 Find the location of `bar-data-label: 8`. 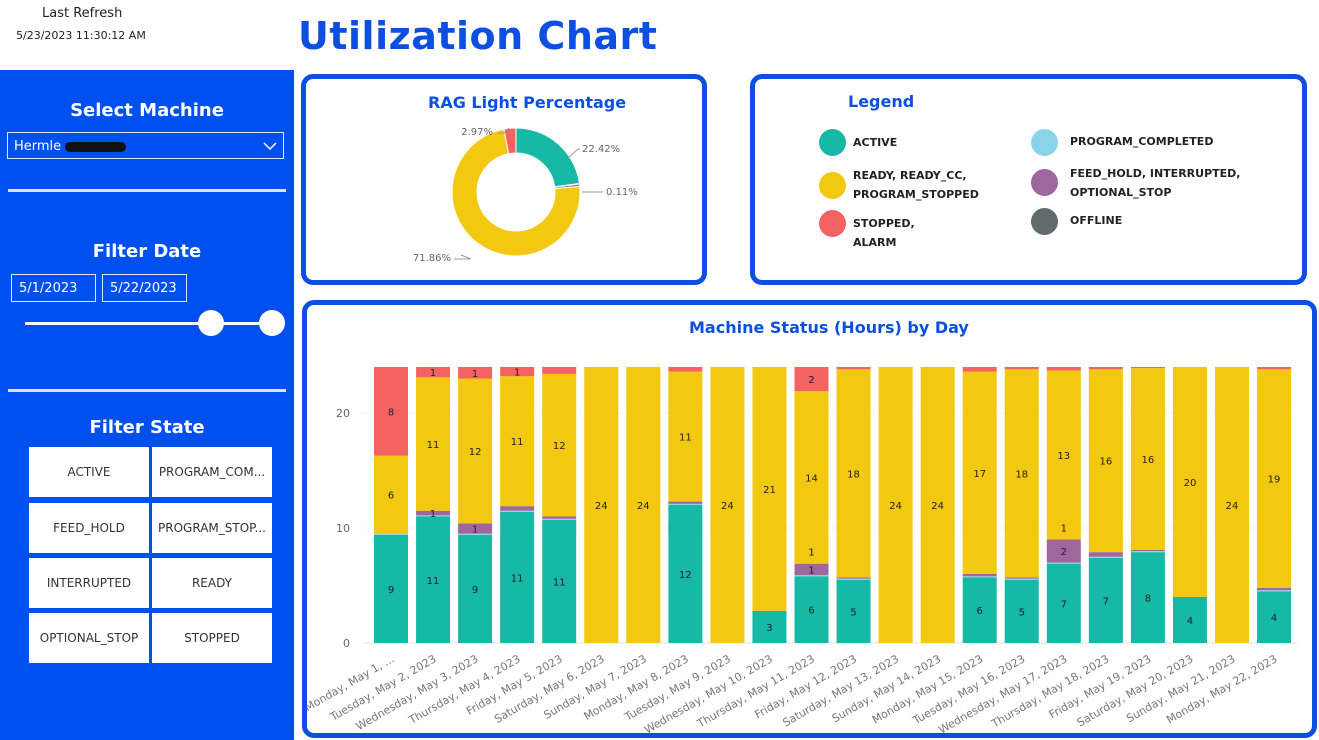

bar-data-label: 8 is located at coordinates (1148, 599).